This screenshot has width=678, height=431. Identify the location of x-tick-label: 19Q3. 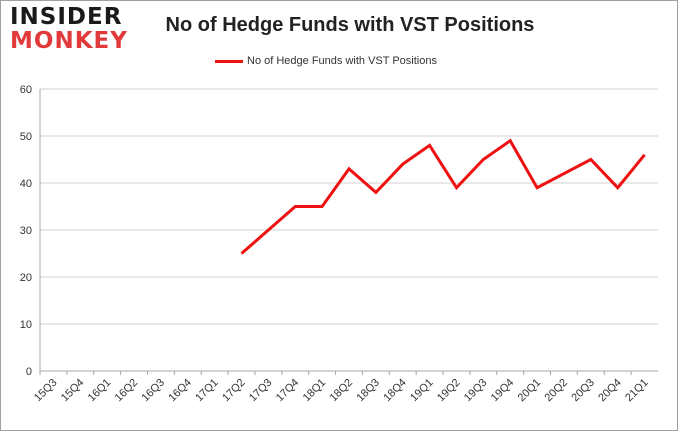
(476, 391).